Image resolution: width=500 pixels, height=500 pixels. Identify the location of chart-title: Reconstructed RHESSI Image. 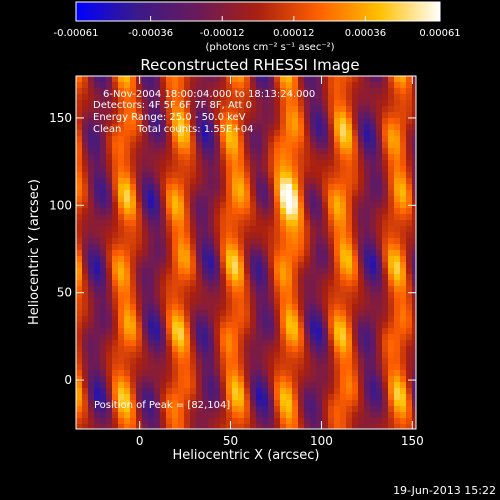
(249, 65).